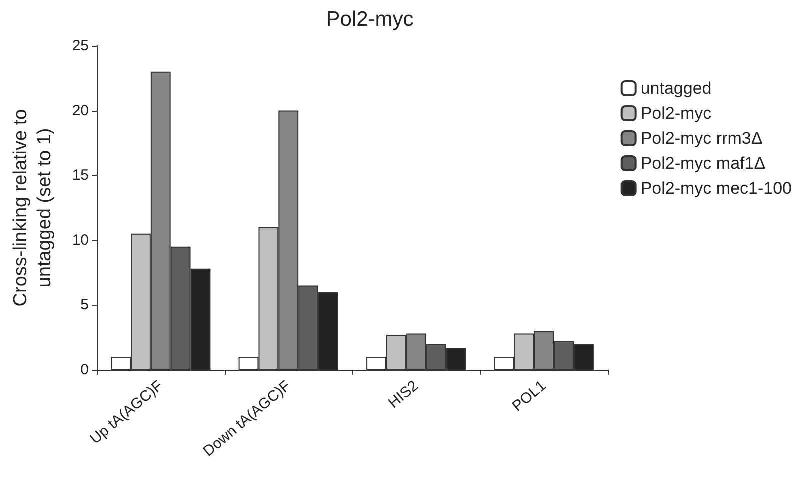  I want to click on y-axis-title: Cross-linking relative to untagged (set to 1), so click(33, 208).